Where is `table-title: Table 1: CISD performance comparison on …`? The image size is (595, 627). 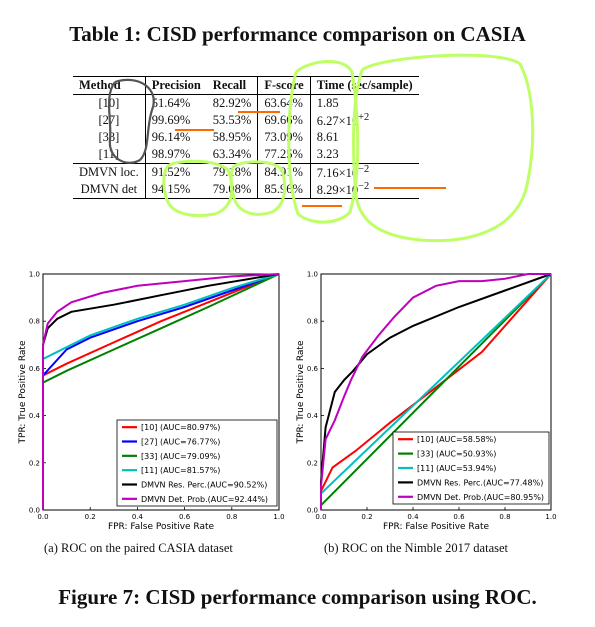 table-title: Table 1: CISD performance comparison on … is located at coordinates (297, 34).